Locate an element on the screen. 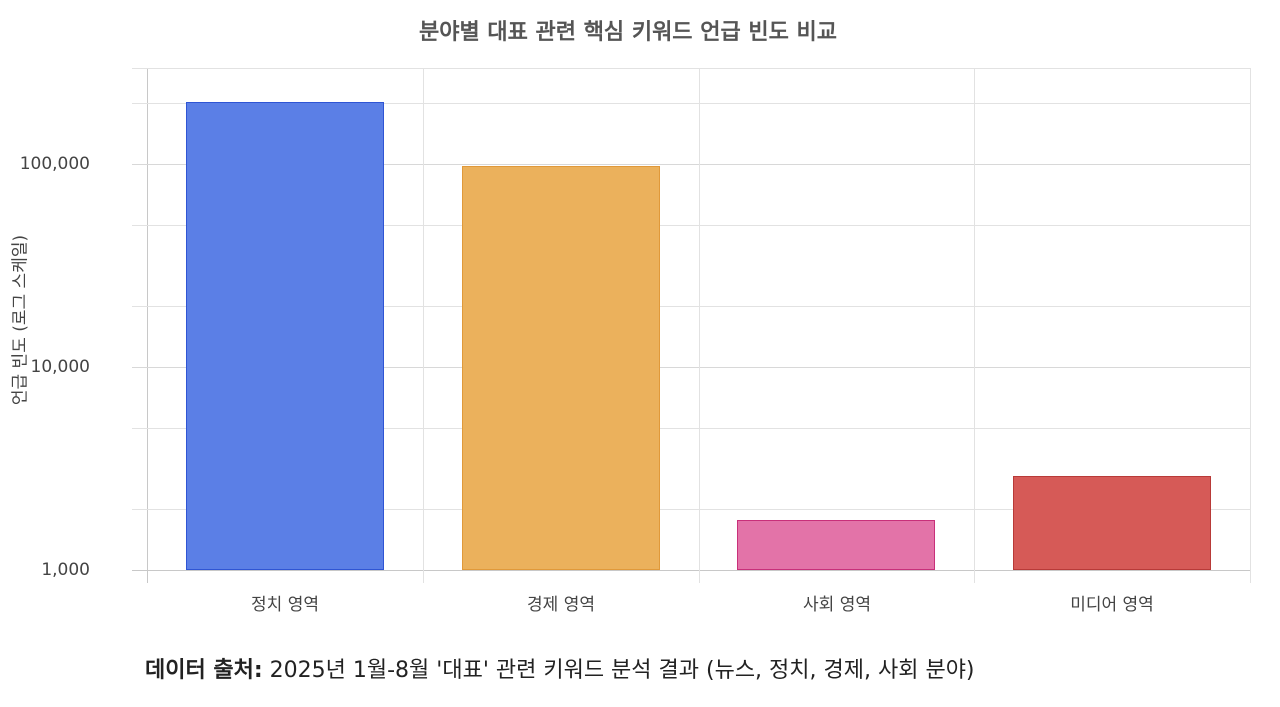 The height and width of the screenshot is (707, 1280). x-tick-label: 미디어 영역 is located at coordinates (1112, 605).